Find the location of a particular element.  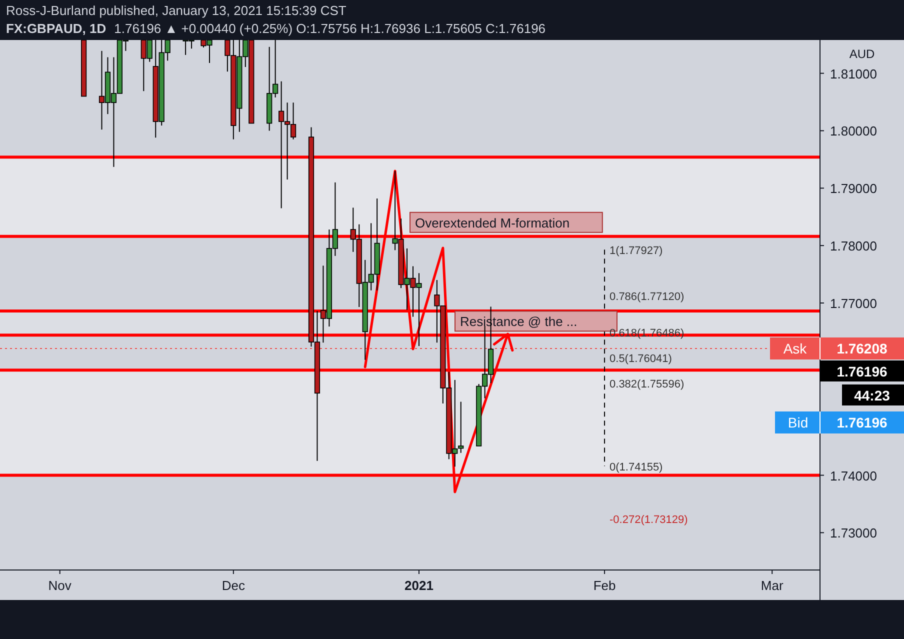

chart-title: FX:GBPAUD, 1D is located at coordinates (56, 28).